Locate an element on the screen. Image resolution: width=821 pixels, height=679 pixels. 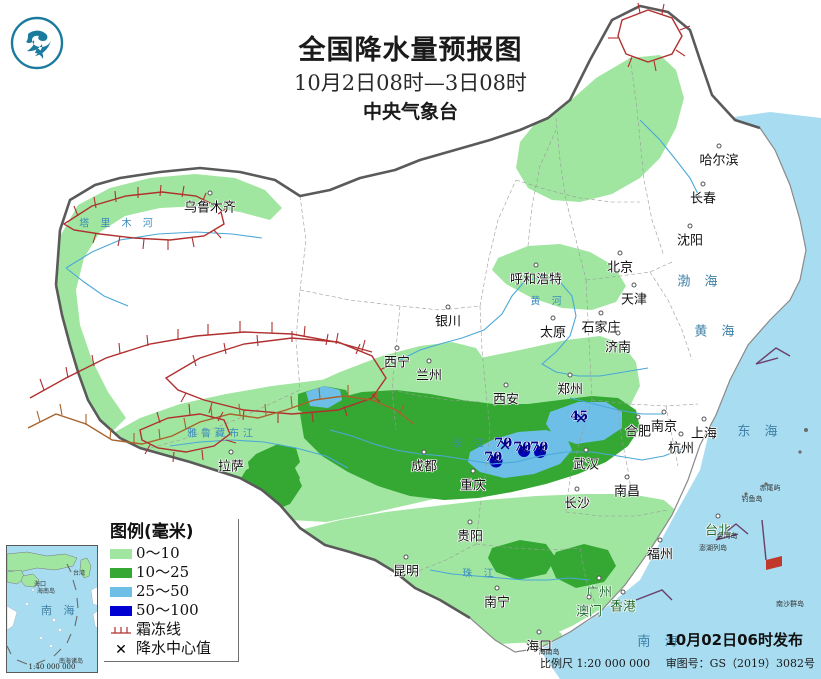
footer-line: 比例尺 1:20 000 000 审图号：GS（2019）3082号 is located at coordinates (677, 663).